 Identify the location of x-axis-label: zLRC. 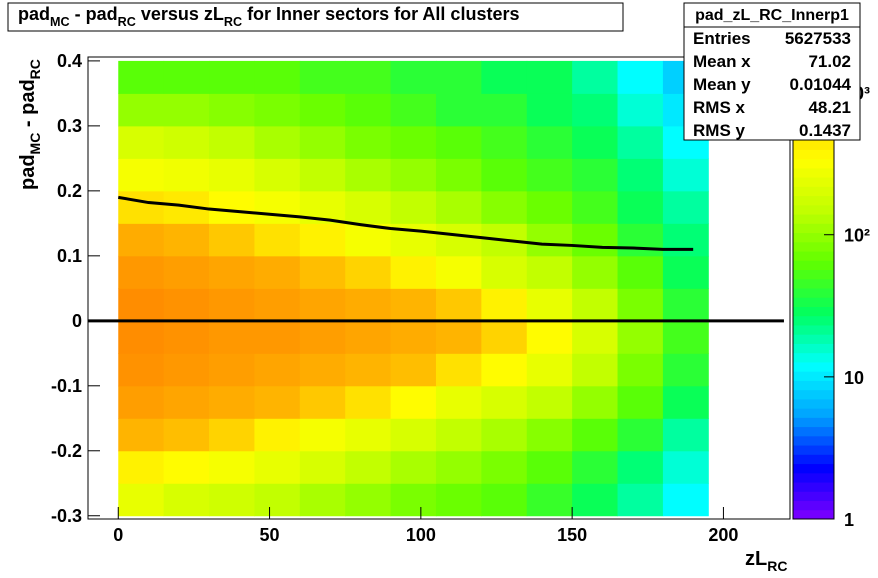
(766, 561).